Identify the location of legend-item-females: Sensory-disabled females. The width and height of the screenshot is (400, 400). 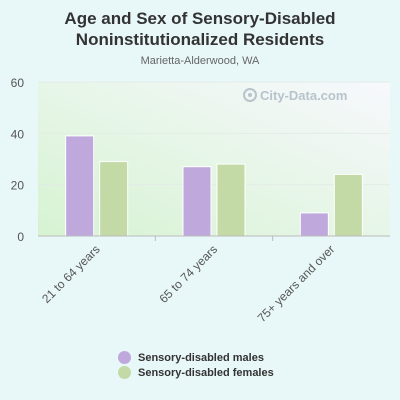
(196, 372).